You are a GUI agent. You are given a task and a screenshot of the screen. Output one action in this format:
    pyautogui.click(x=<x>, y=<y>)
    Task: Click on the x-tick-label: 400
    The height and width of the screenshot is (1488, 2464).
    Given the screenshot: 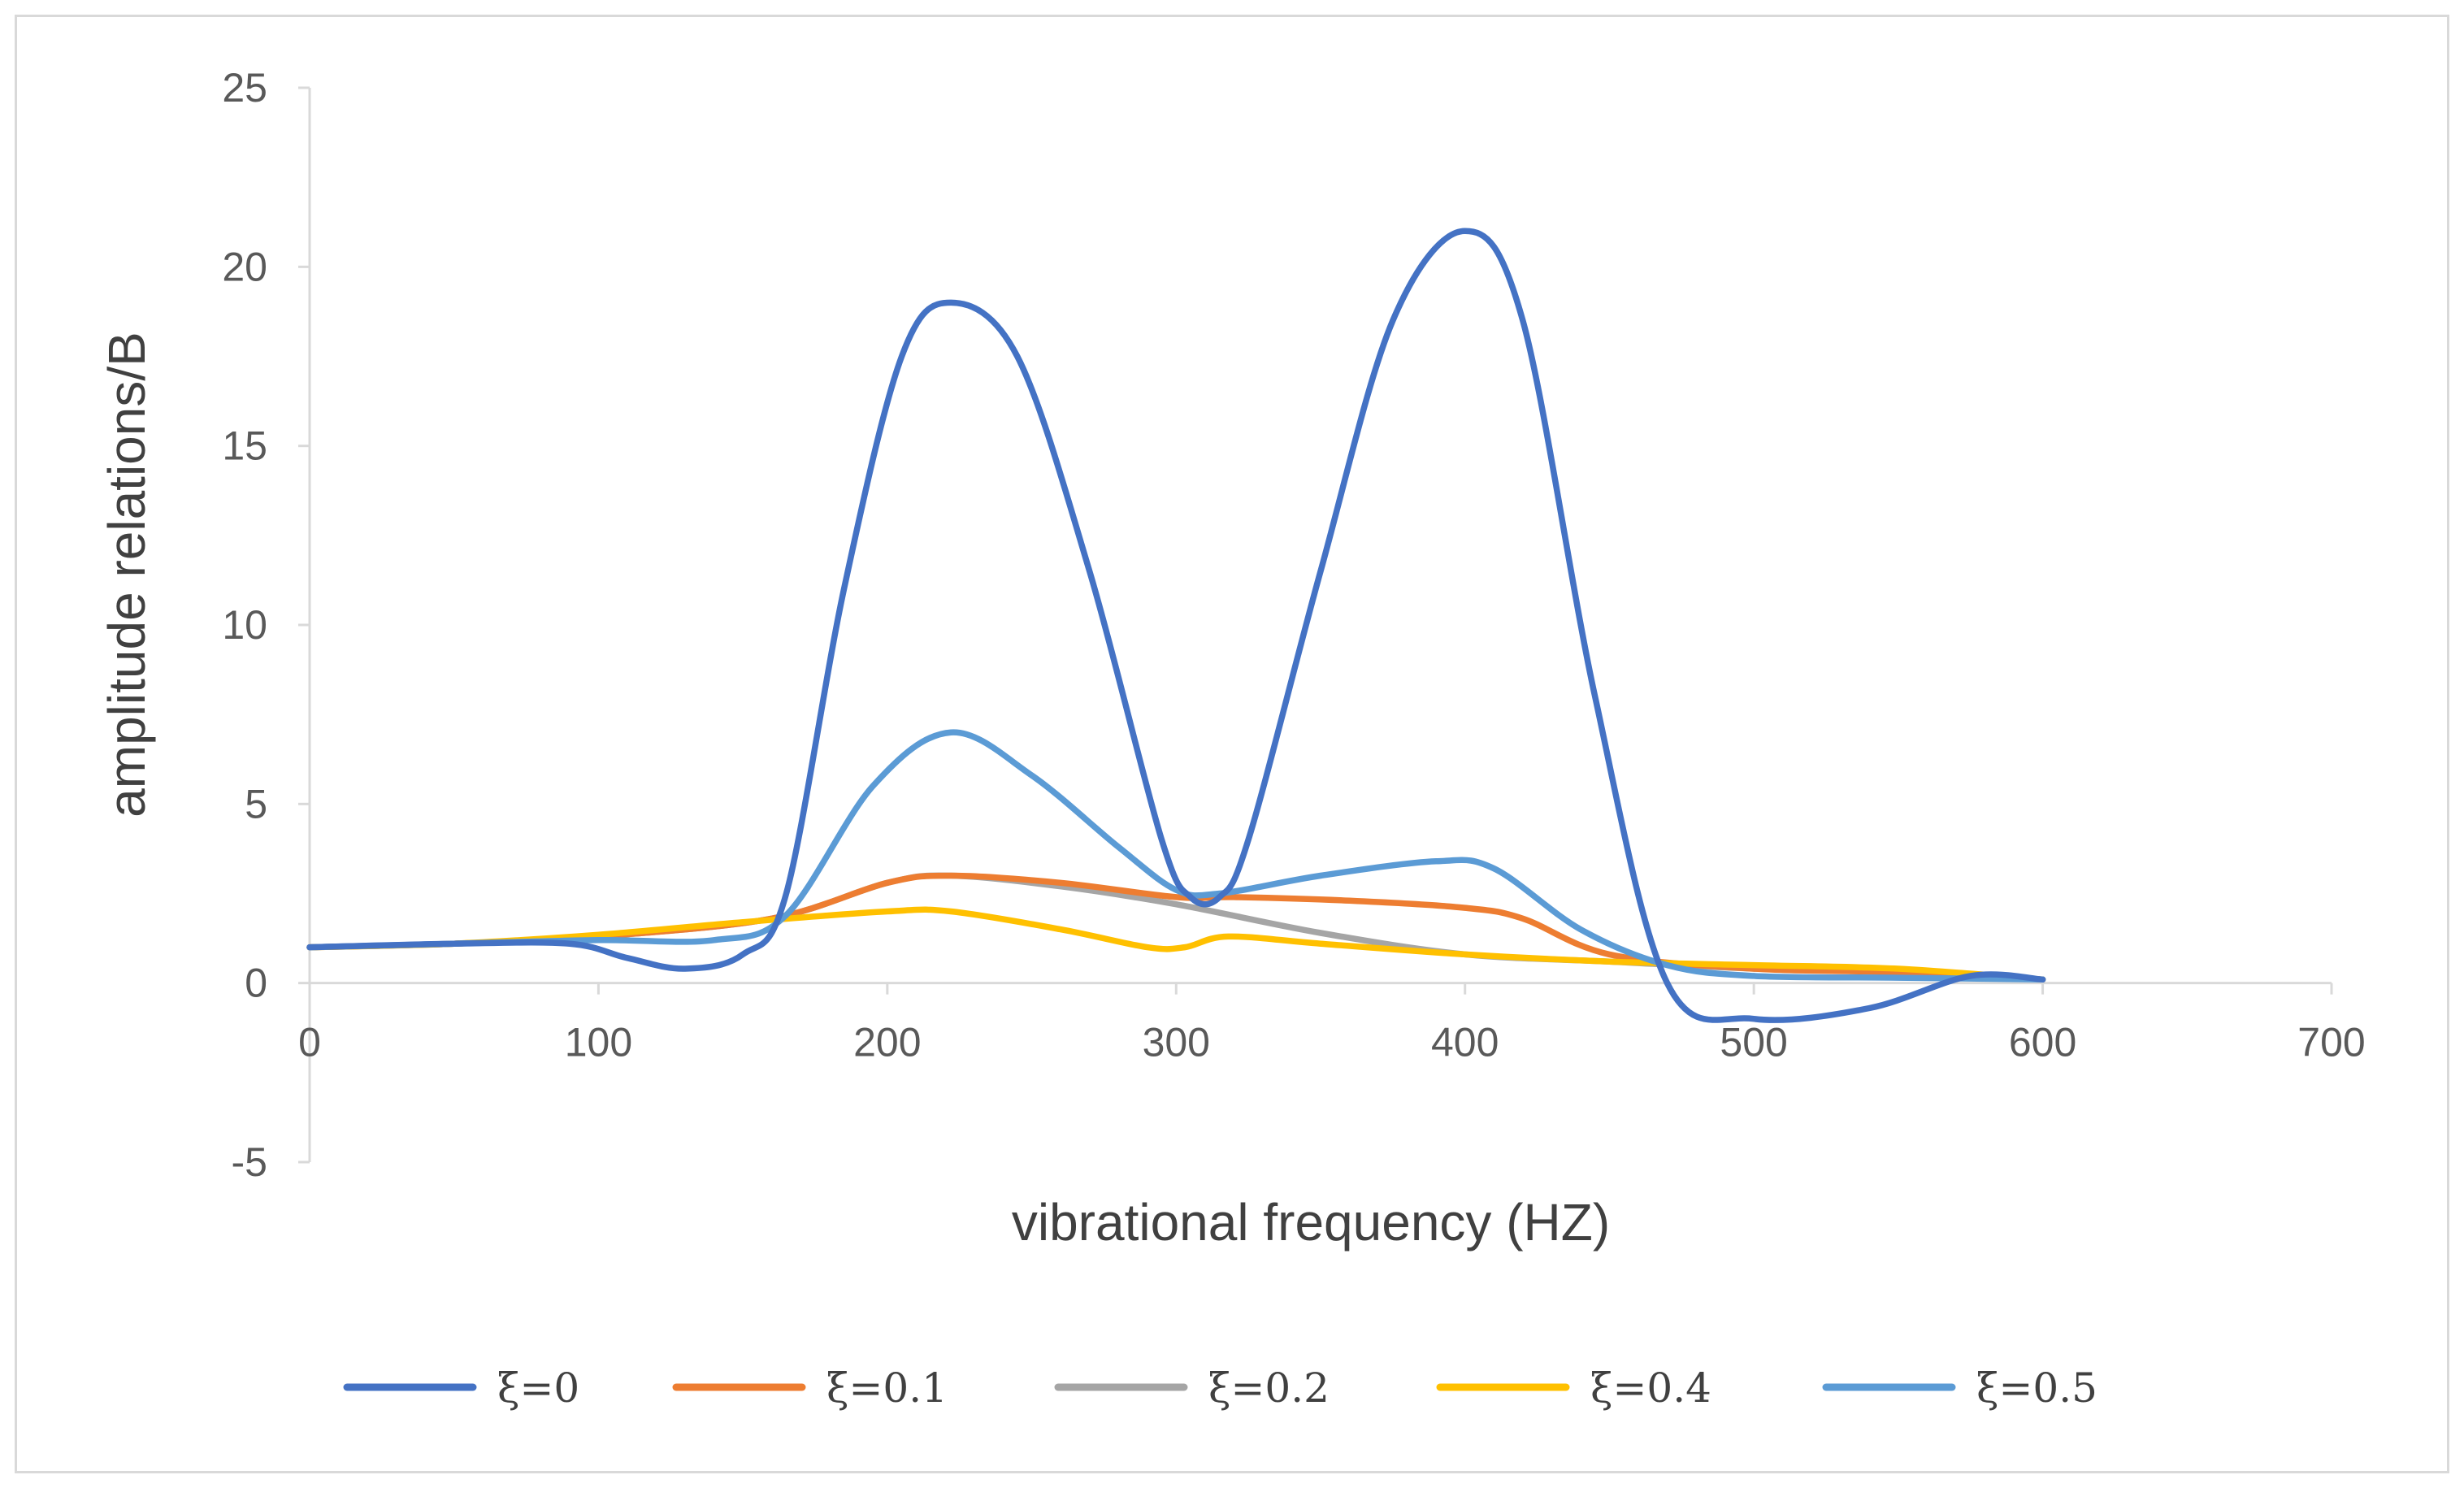 What is the action you would take?
    pyautogui.click(x=1465, y=1042)
    